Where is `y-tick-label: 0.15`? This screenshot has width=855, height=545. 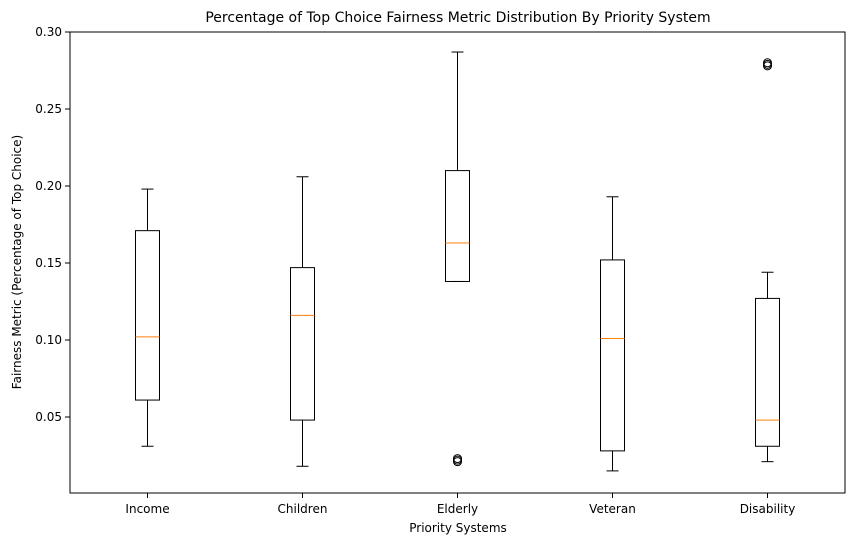 y-tick-label: 0.15 is located at coordinates (48, 263).